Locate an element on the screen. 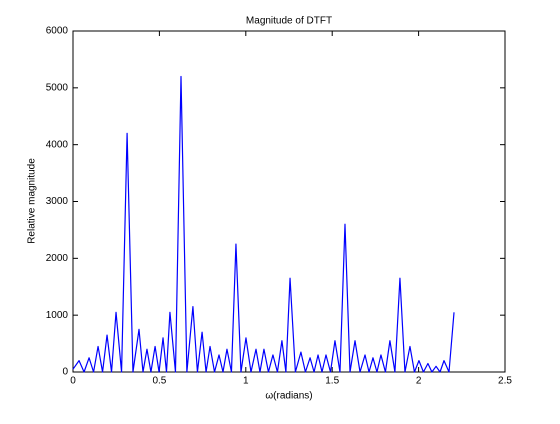 The width and height of the screenshot is (560, 424). y-tick-label: 6000 is located at coordinates (57, 31).